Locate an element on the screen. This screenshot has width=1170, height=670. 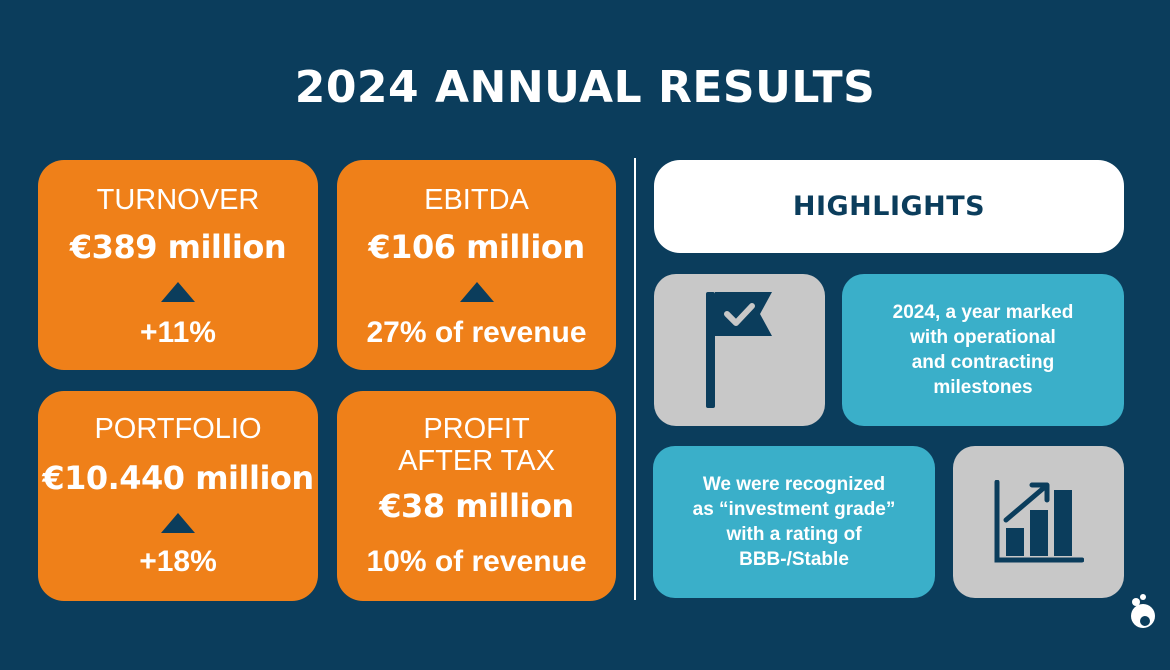
highlight-line: BBB-/Stable is located at coordinates (794, 559).